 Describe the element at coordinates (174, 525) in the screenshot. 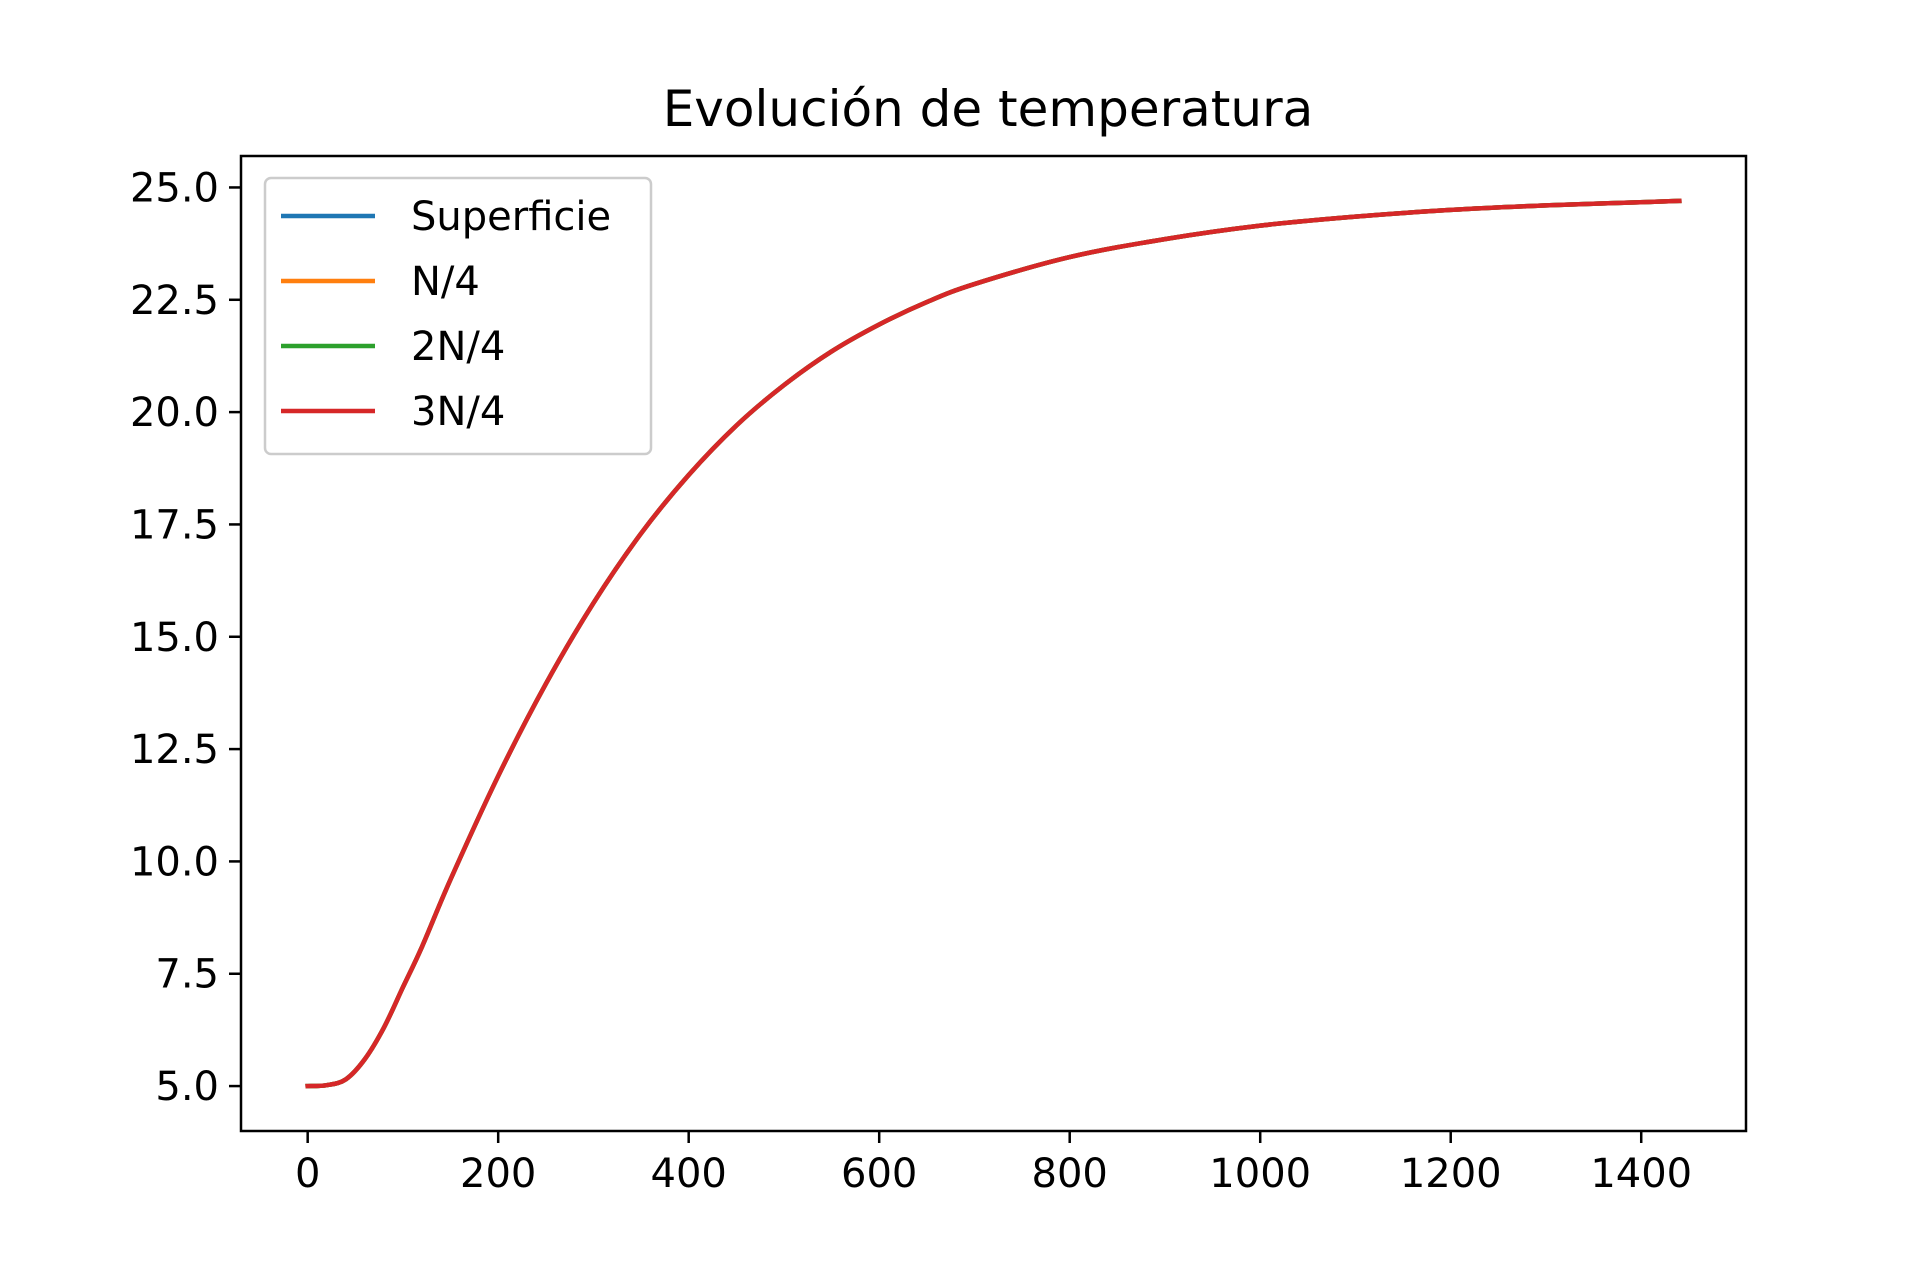

I see `y-tick-label: 17.5` at that location.